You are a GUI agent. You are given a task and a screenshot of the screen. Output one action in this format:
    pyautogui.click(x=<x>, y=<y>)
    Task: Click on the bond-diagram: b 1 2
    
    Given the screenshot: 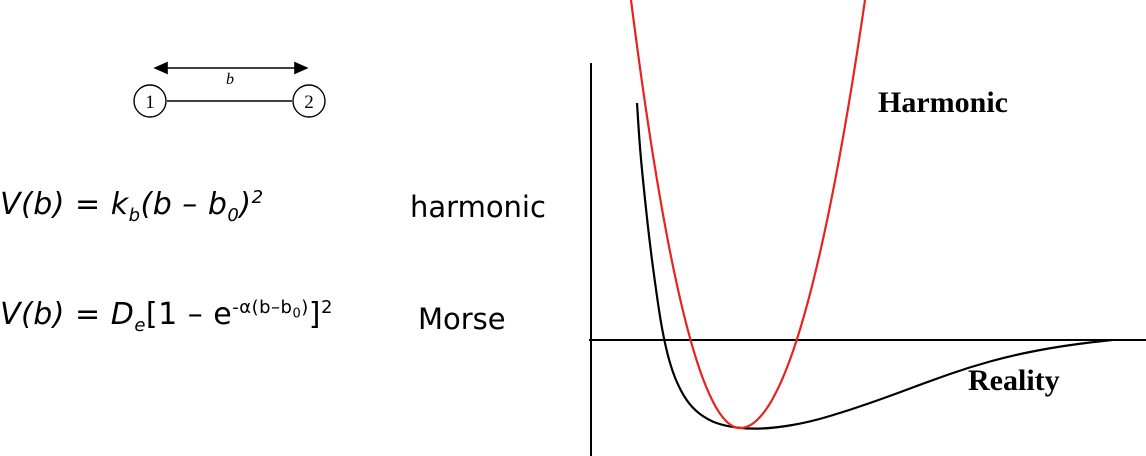 What is the action you would take?
    pyautogui.click(x=235, y=90)
    